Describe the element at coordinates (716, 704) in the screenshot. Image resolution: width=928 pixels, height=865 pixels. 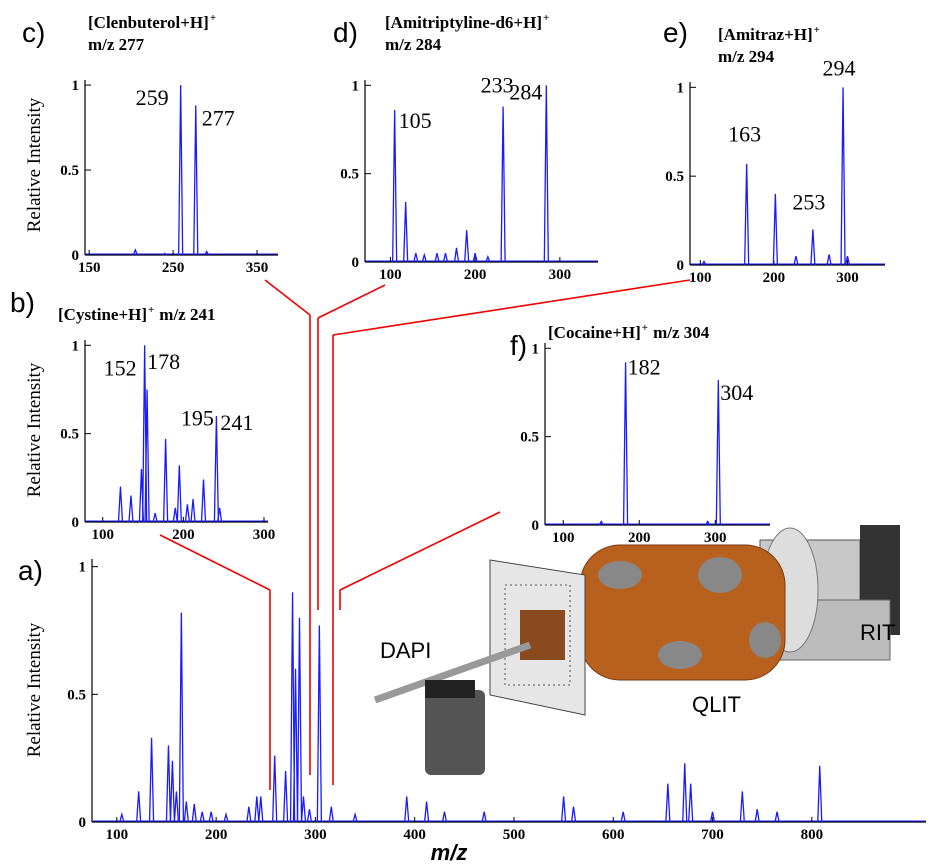
I see `apparatus-label: QLIT` at that location.